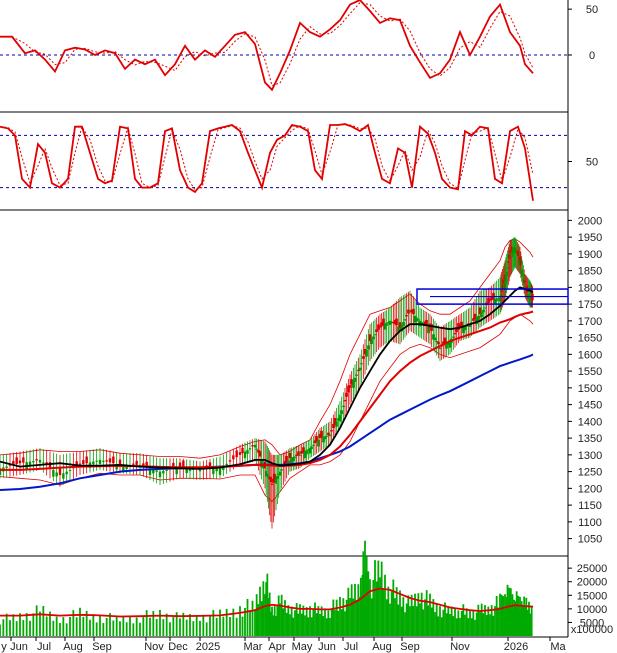 The width and height of the screenshot is (617, 653). Describe the element at coordinates (558, 647) in the screenshot. I see `x-tick-label: Ma` at that location.